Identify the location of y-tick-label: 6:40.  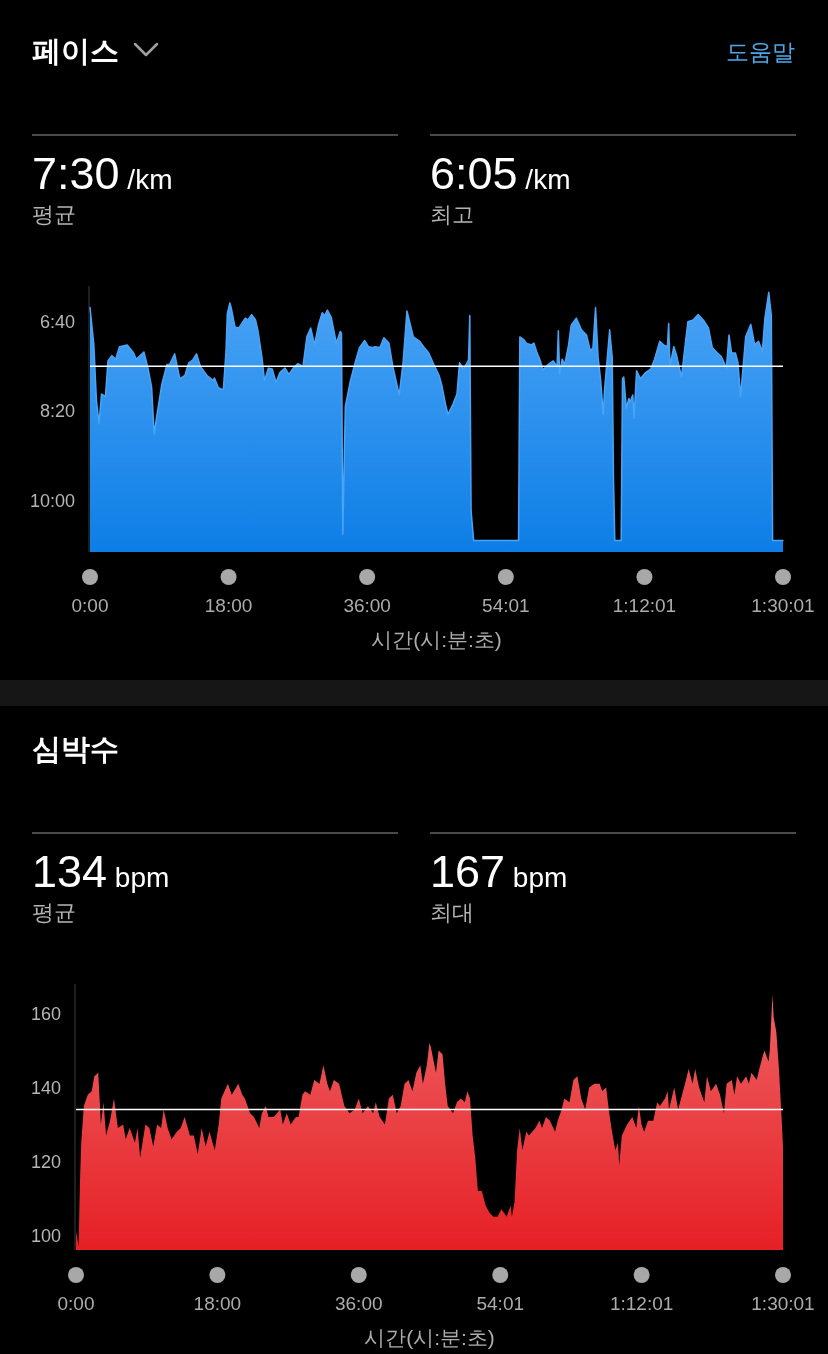
(57, 322).